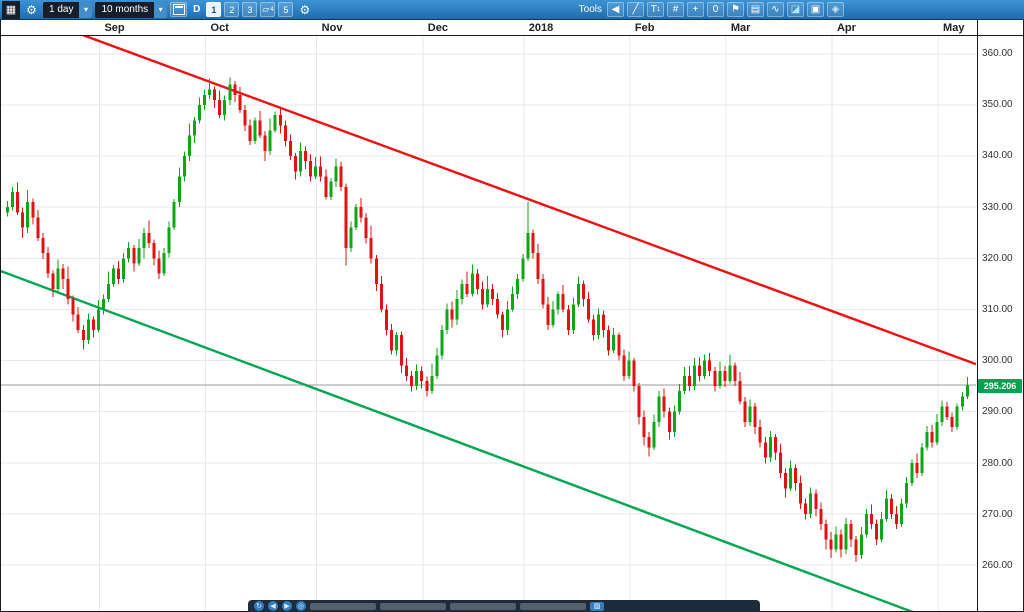 The image size is (1024, 612). I want to click on zero-marker-tool-icon: 0, so click(715, 9).